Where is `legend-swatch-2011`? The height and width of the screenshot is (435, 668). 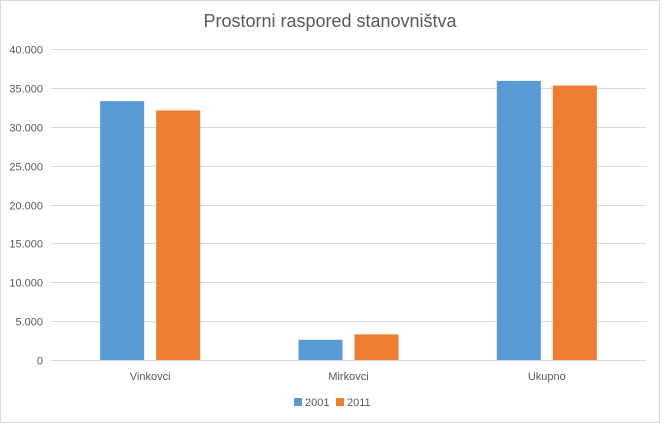
legend-swatch-2011 is located at coordinates (340, 402).